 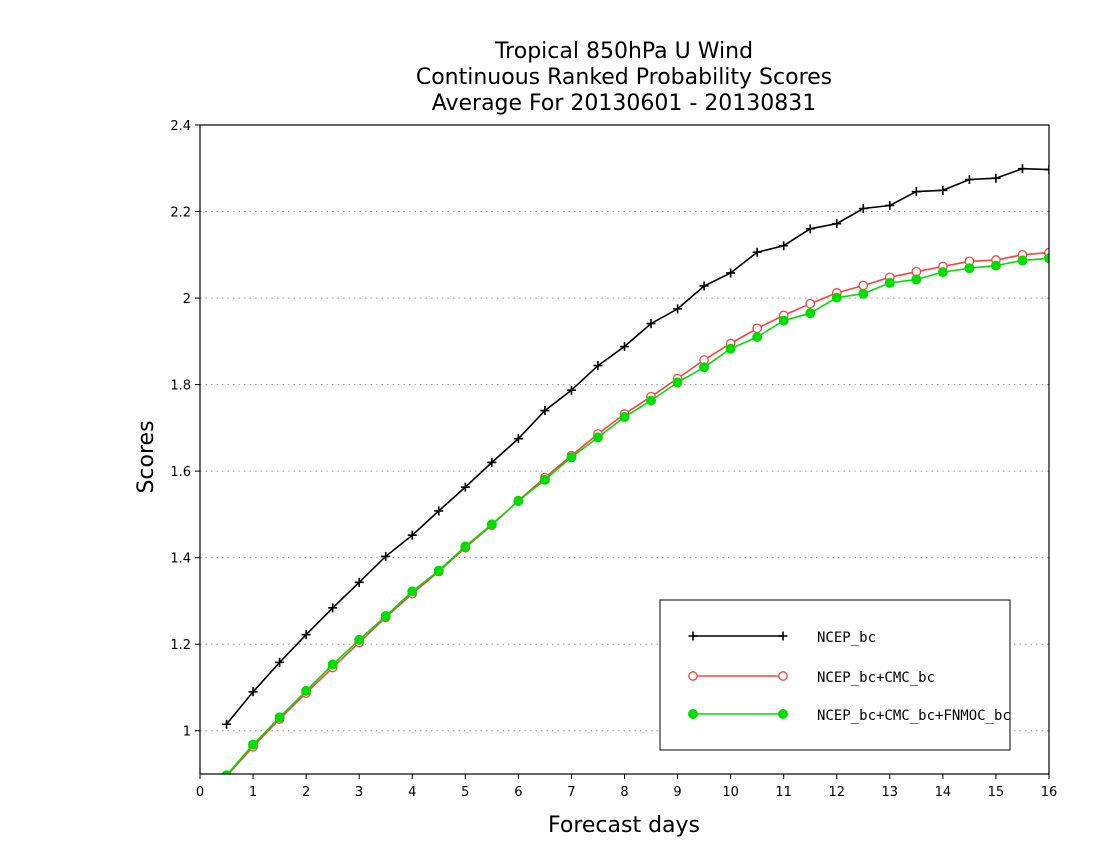 What do you see at coordinates (412, 792) in the screenshot?
I see `x-tick-label: 4` at bounding box center [412, 792].